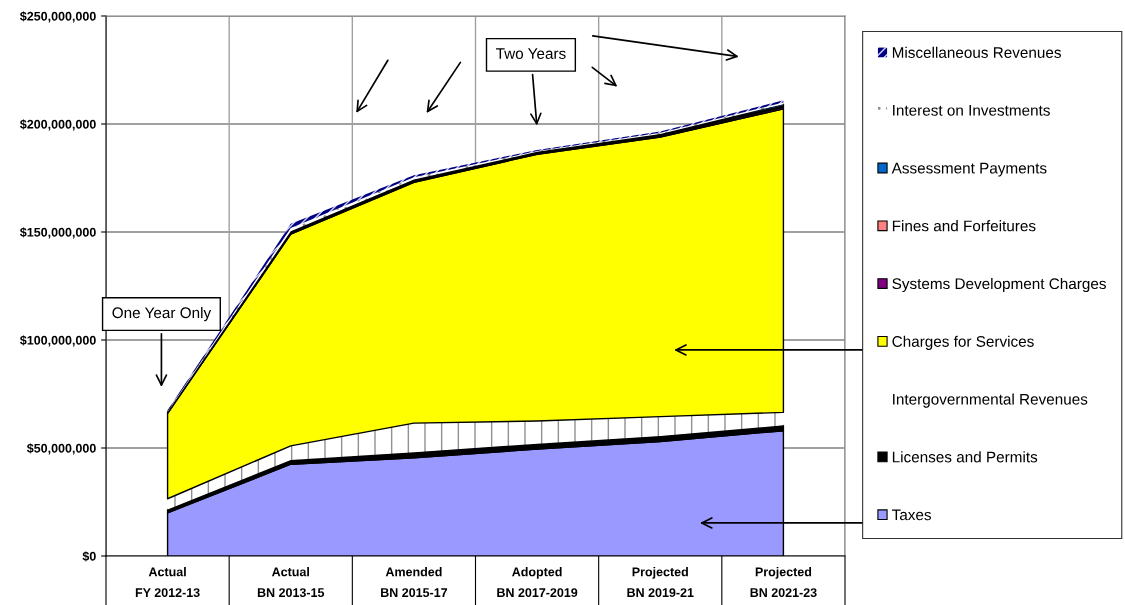  I want to click on legend-label: Taxes, so click(912, 515).